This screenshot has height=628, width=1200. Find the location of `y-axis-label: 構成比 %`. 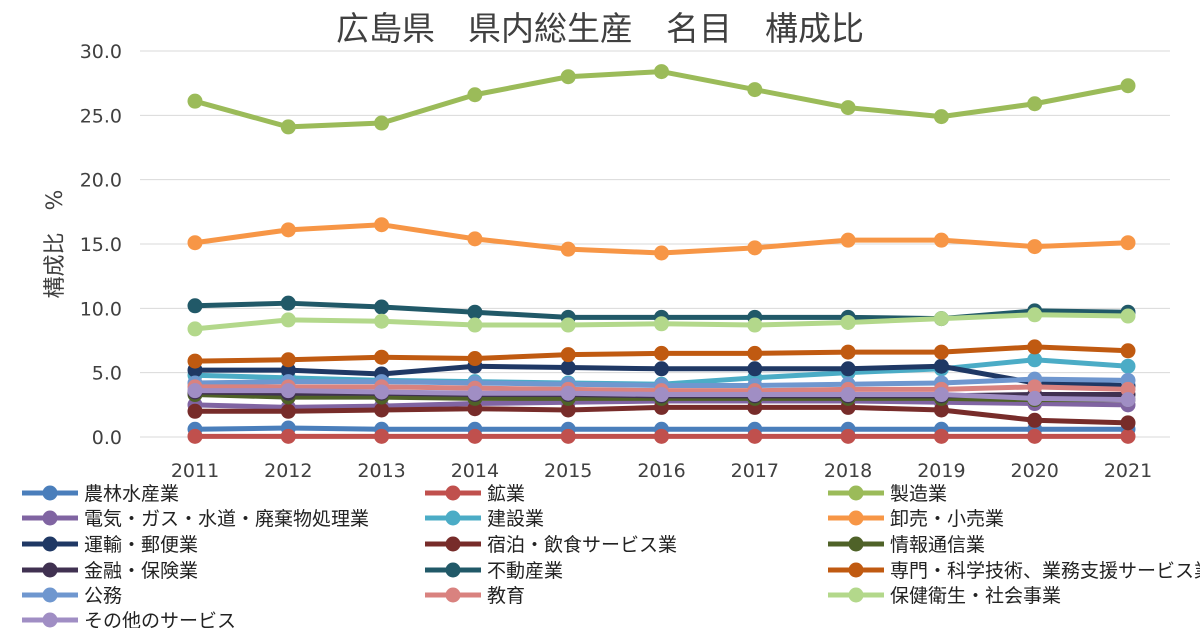

y-axis-label: 構成比 % is located at coordinates (55, 244).